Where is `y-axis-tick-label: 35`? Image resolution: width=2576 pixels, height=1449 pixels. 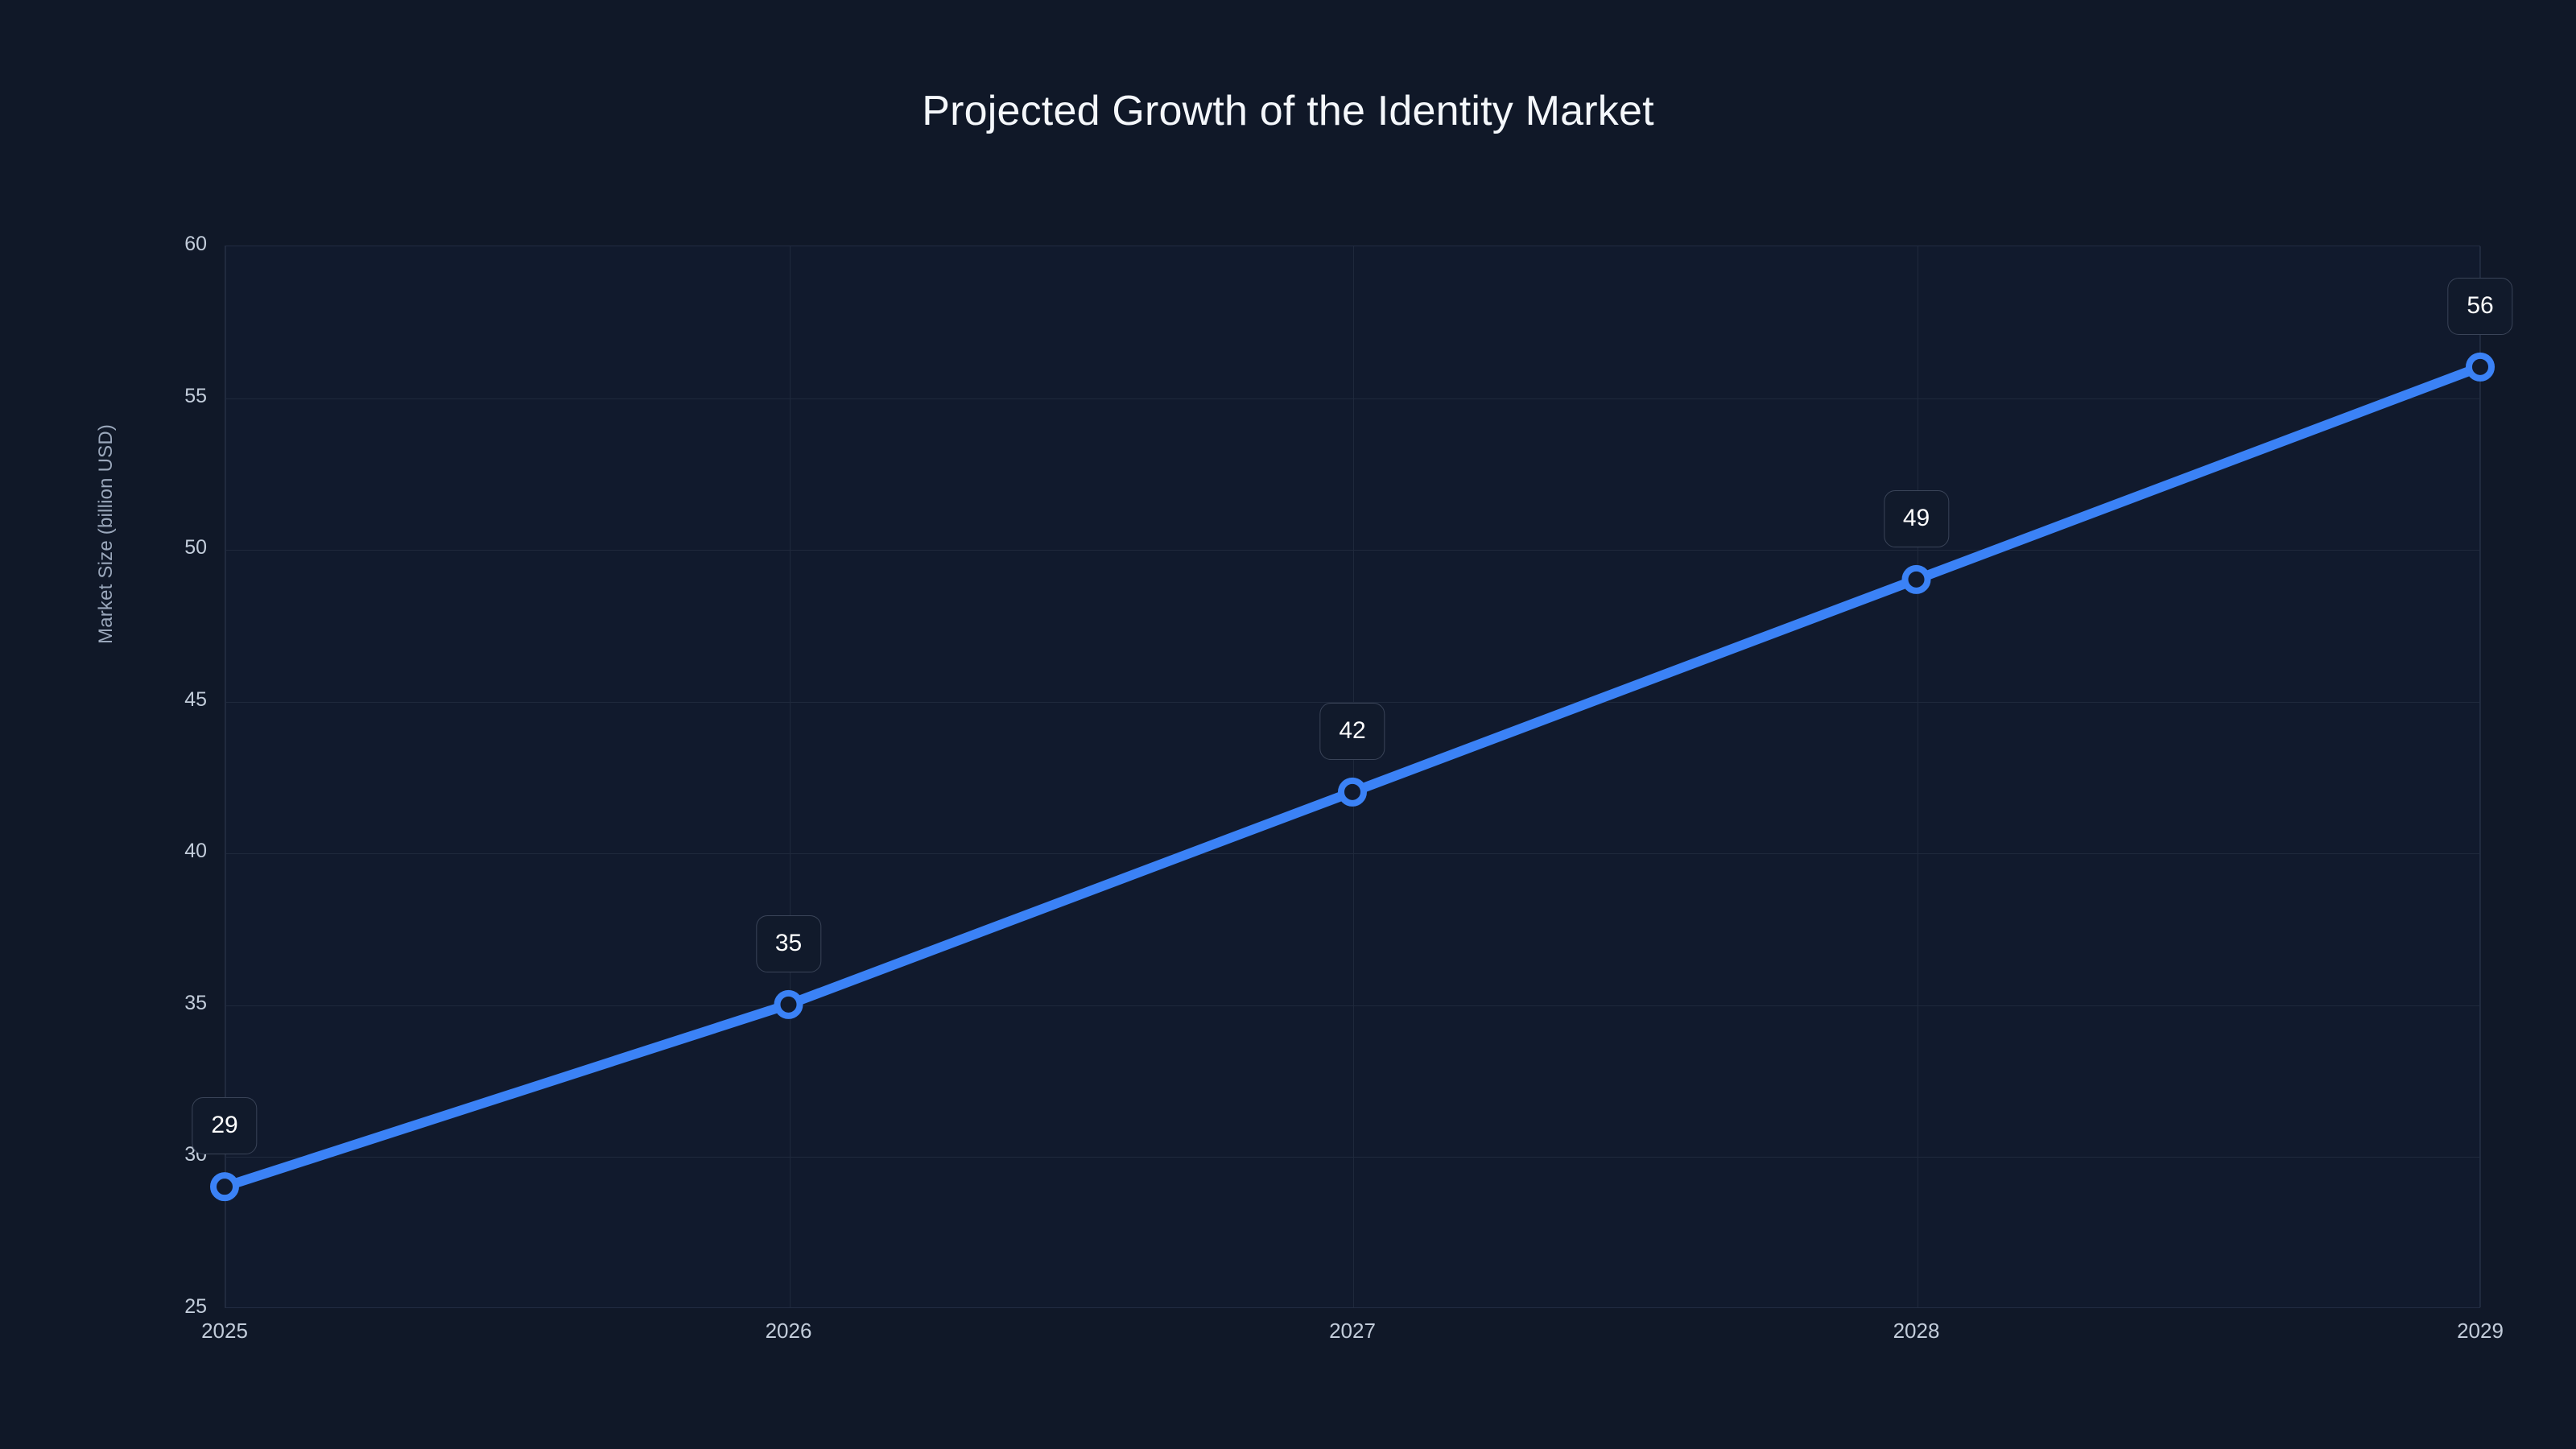
y-axis-tick-label: 35 is located at coordinates (195, 1002).